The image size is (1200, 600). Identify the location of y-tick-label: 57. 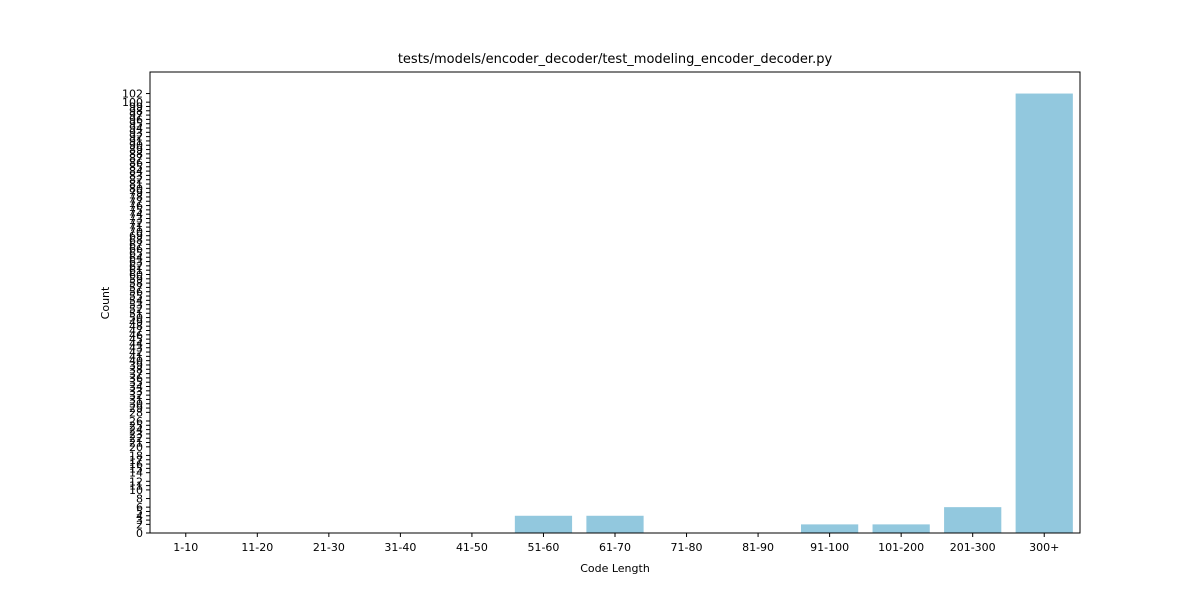
(136, 287).